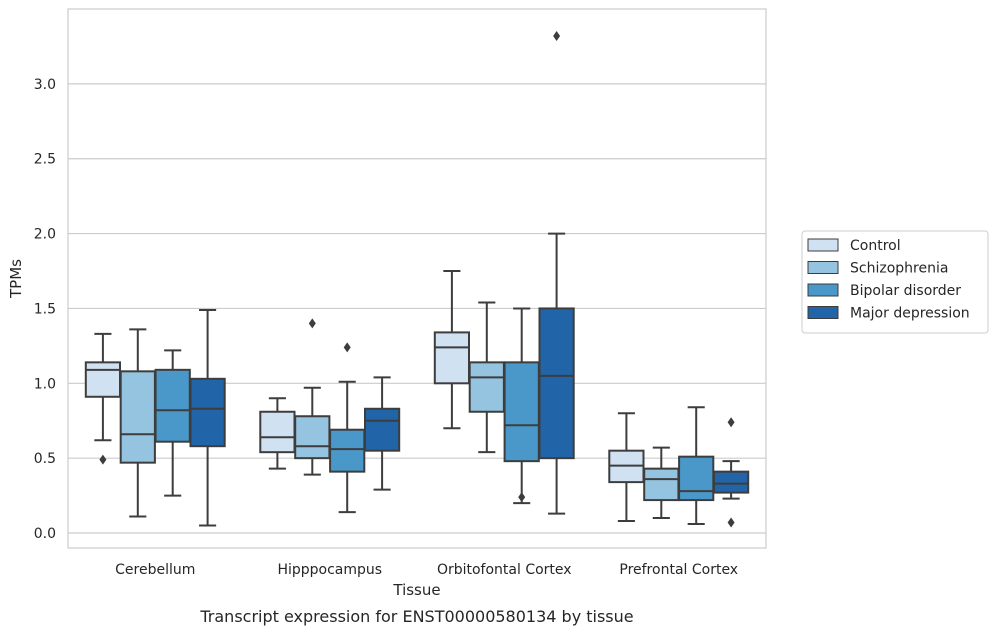 The height and width of the screenshot is (634, 997). I want to click on y-tick-labels: 0.0 0.5 1.0 1.5 2.0 2.5 3.0, so click(45, 309).